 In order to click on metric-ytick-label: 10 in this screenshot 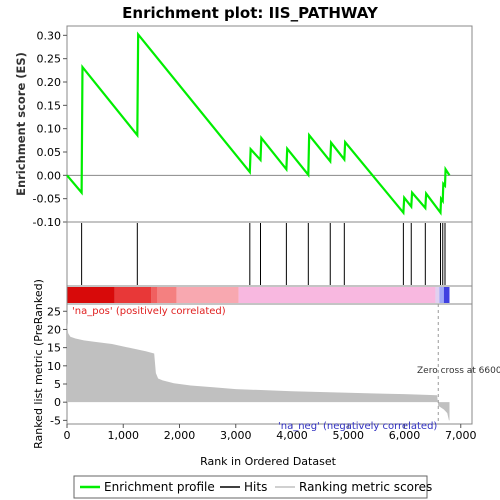, I will do `click(54, 366)`.